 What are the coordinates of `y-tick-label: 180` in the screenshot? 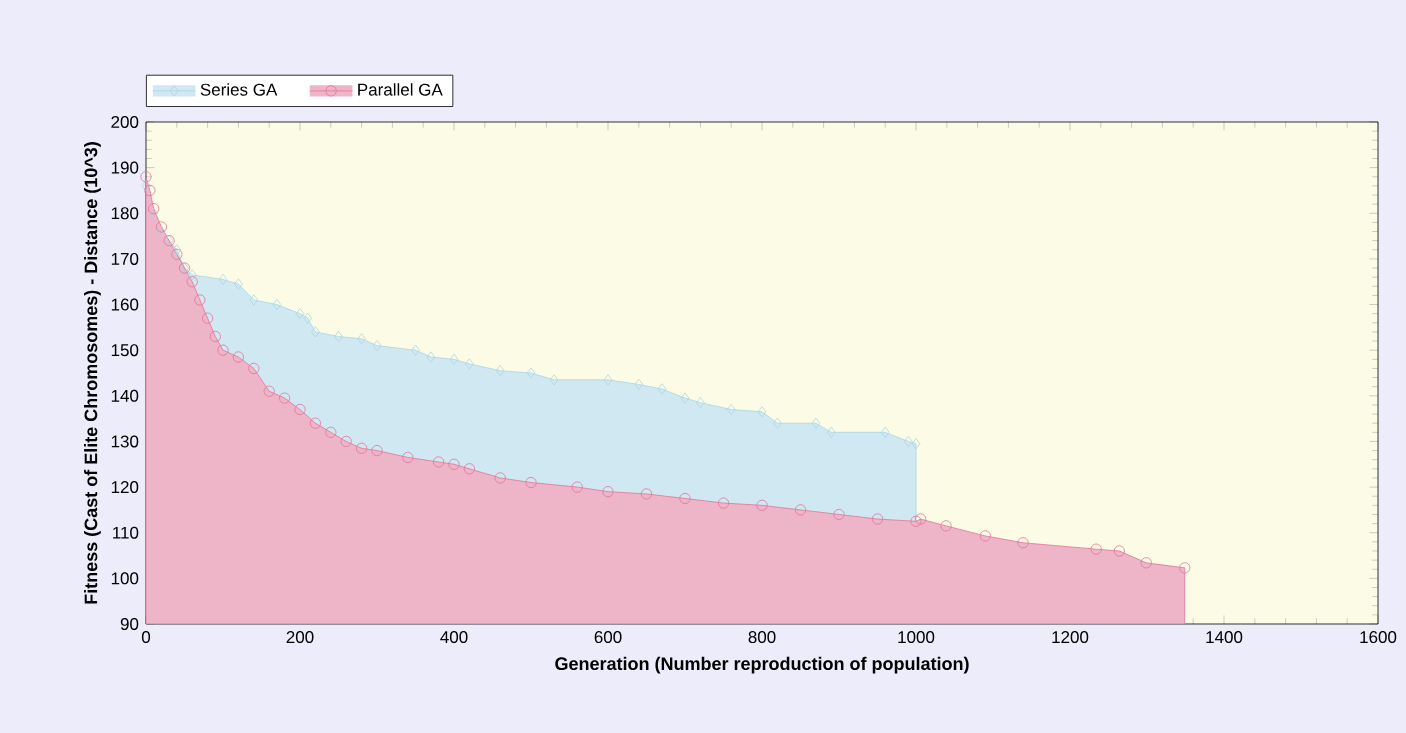 It's located at (125, 213).